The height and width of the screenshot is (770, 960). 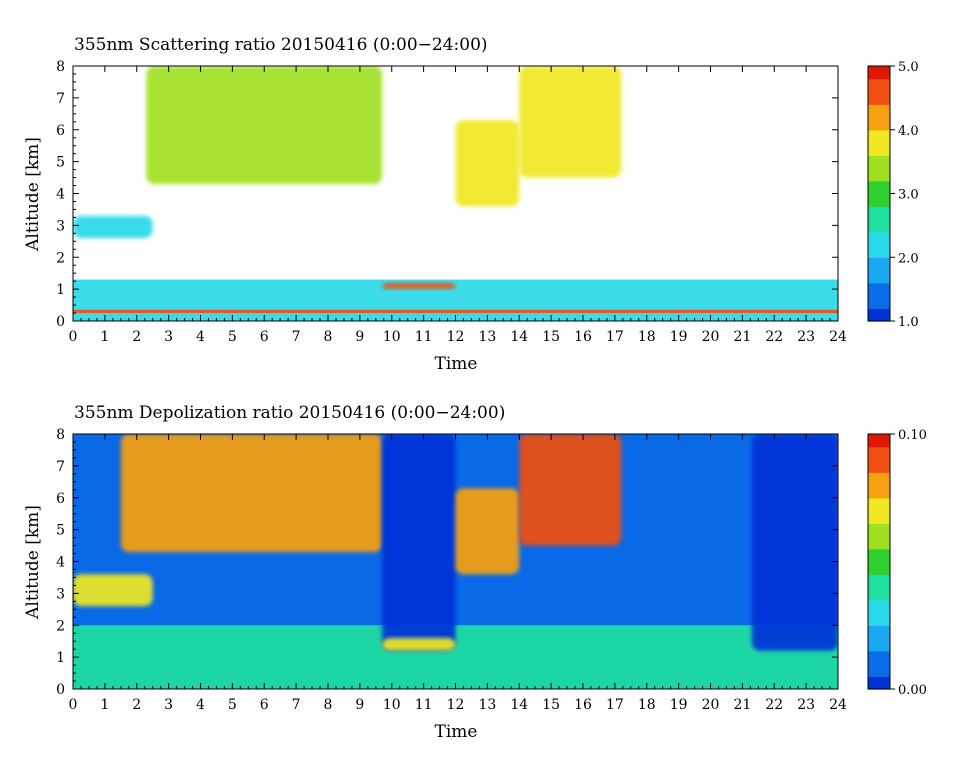 What do you see at coordinates (424, 337) in the screenshot?
I see `scattering-x-tick-label: 11` at bounding box center [424, 337].